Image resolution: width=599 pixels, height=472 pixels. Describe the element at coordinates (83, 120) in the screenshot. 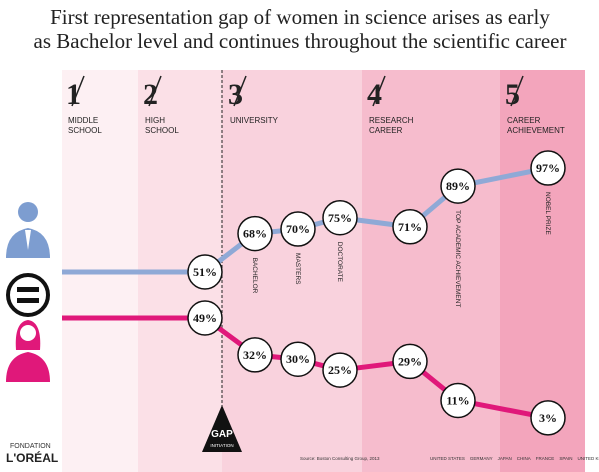

I see `stage-label: MIDDLE` at that location.